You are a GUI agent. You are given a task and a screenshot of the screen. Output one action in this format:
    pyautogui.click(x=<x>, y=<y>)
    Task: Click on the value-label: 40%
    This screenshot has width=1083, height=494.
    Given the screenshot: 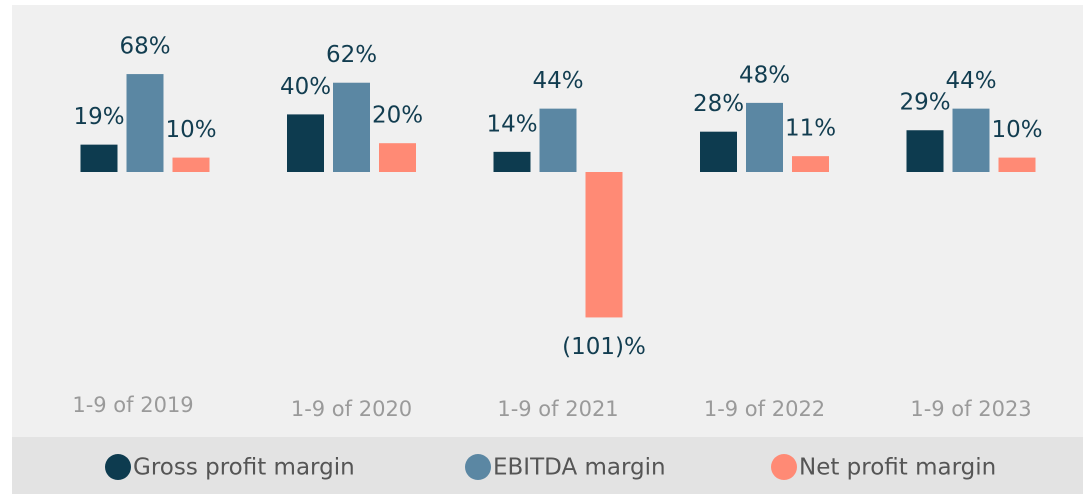 What is the action you would take?
    pyautogui.click(x=305, y=87)
    